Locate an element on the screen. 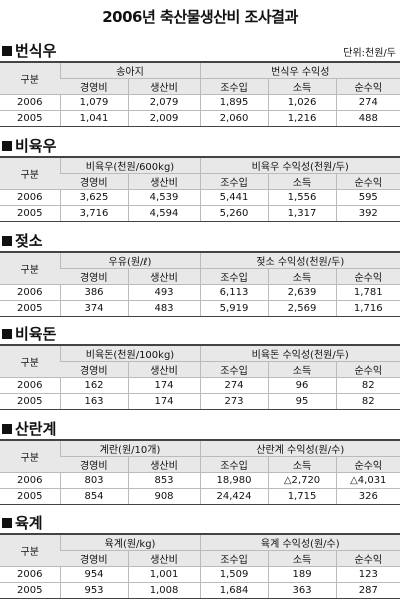 This screenshot has height=615, width=400. group-header: 계란(원/10개) is located at coordinates (130, 448).